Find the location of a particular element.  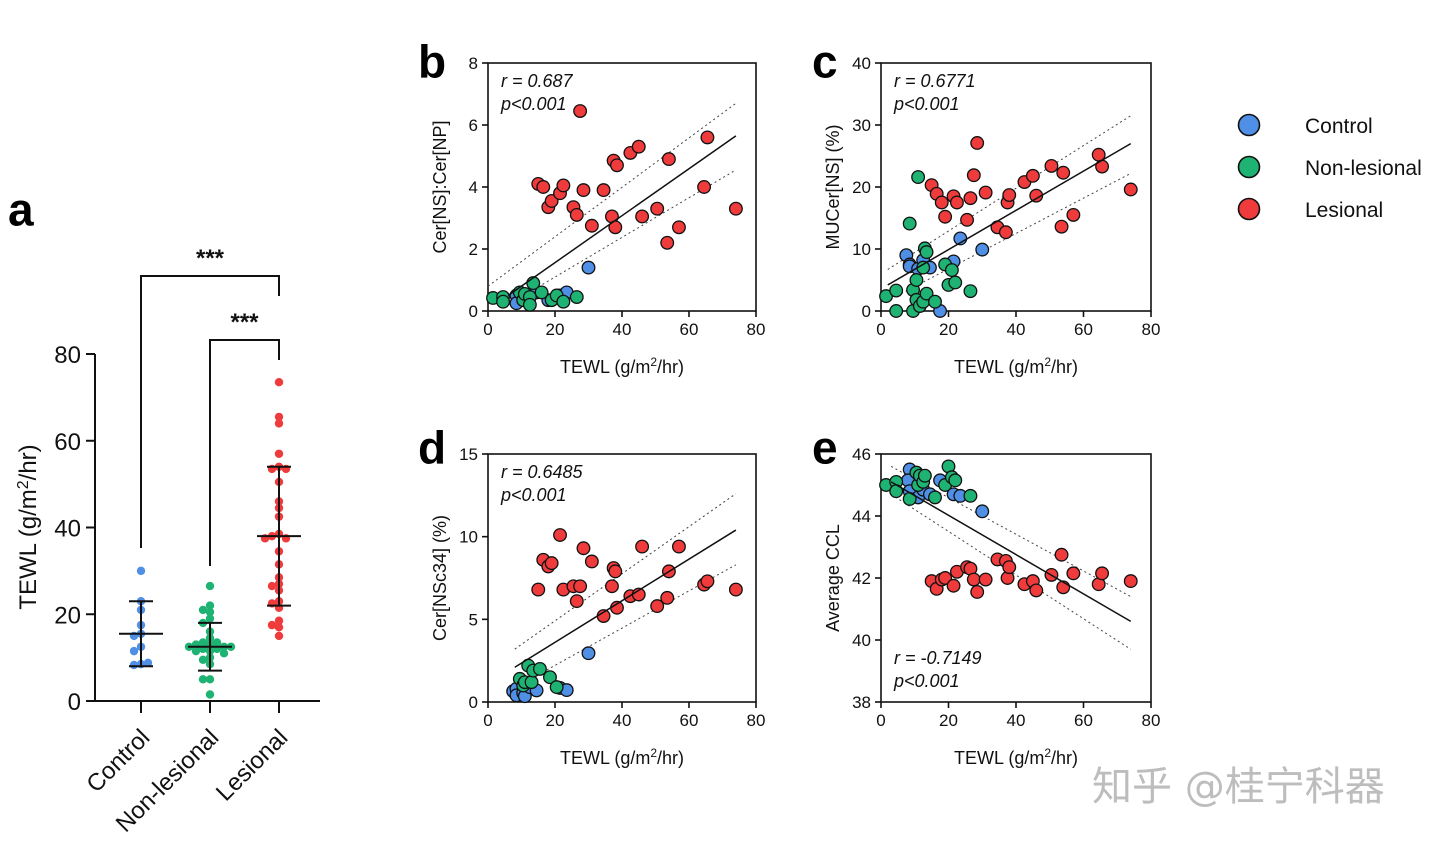

legend-marker-lesional is located at coordinates (1249, 209).